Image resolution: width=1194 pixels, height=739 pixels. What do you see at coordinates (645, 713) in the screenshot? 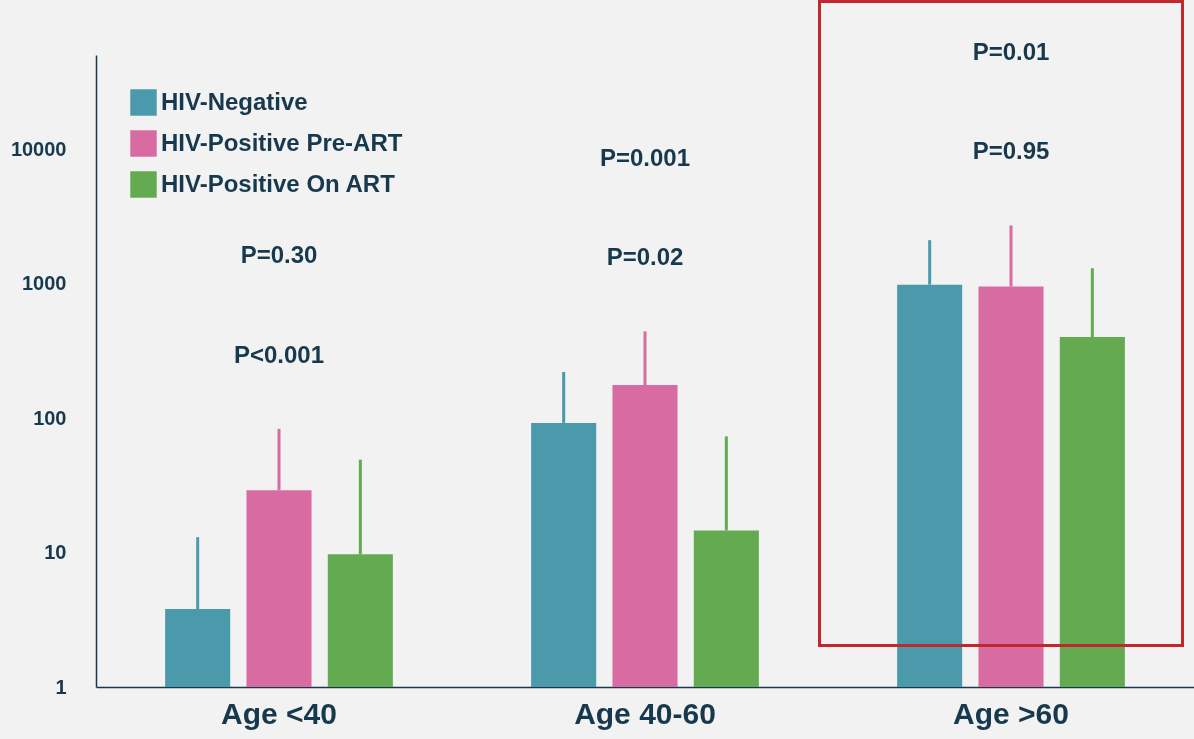
I see `x-tick-label: Age 40-60` at bounding box center [645, 713].